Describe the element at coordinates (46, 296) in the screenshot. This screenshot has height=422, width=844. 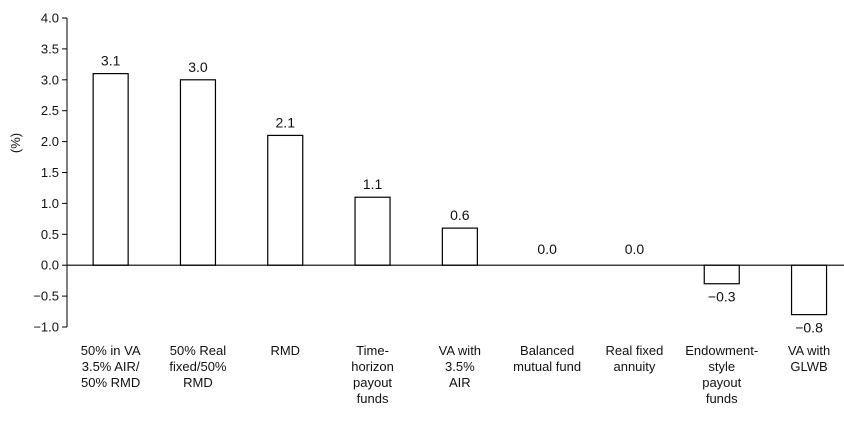
I see `y-tick-label: −0.5` at that location.